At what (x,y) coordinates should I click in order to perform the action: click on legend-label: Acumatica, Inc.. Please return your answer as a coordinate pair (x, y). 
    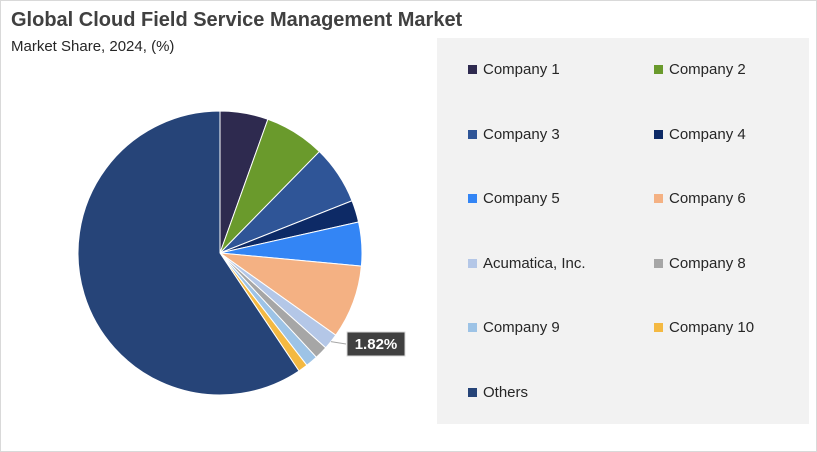
    Looking at the image, I should click on (534, 263).